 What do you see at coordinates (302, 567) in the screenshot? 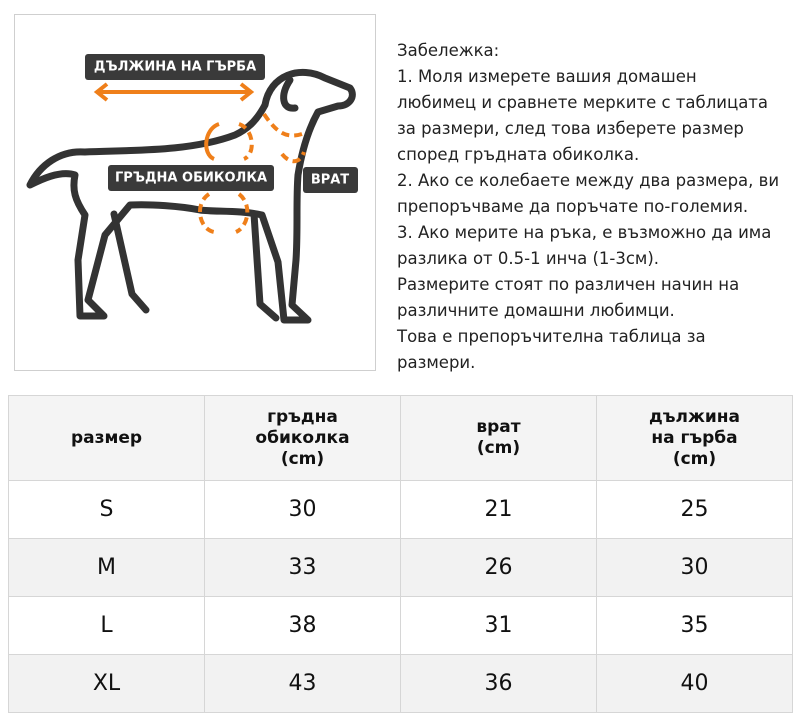
I see `cell: 33` at bounding box center [302, 567].